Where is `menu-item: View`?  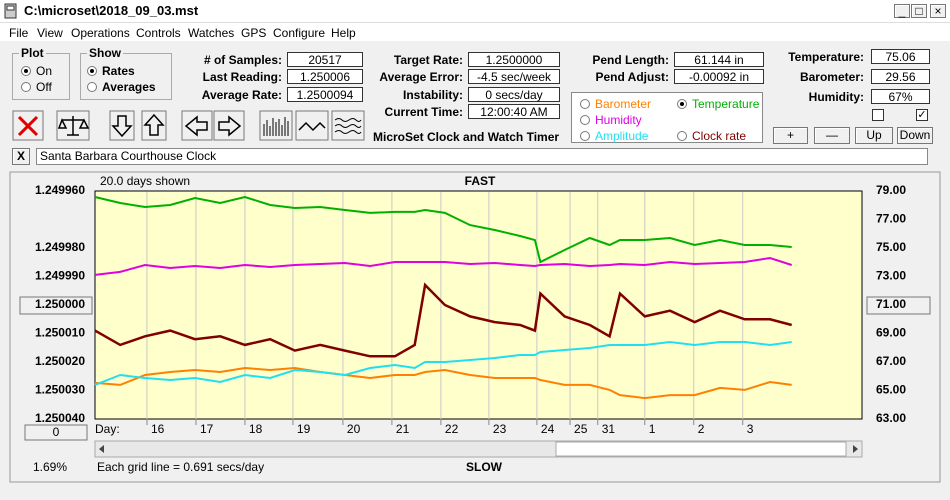
menu-item: View is located at coordinates (50, 33).